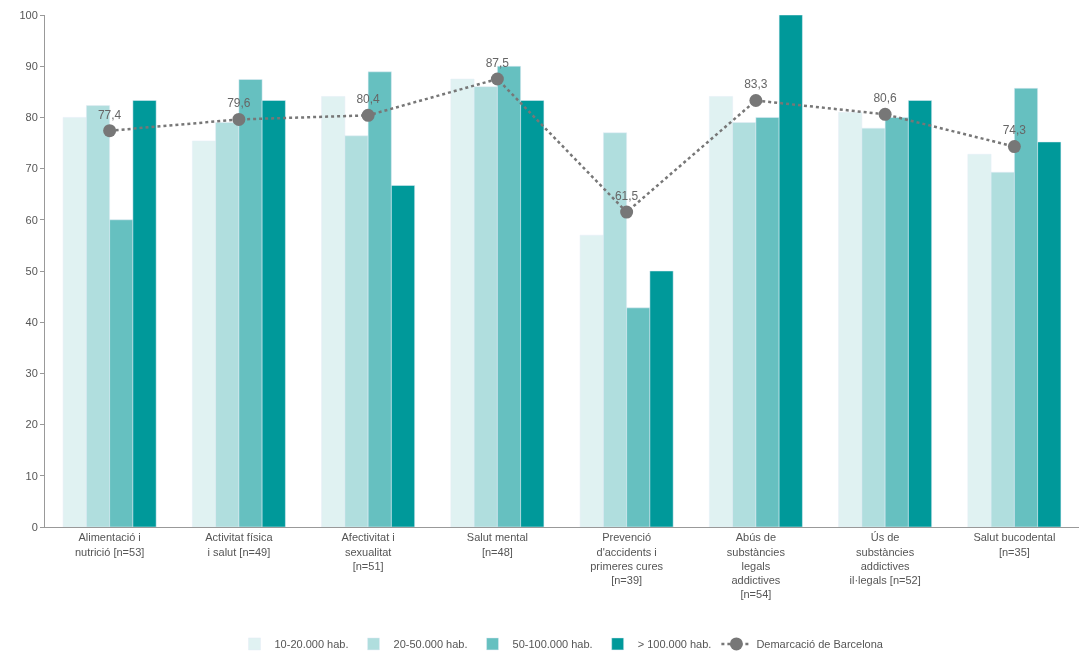 This screenshot has width=1089, height=669. What do you see at coordinates (552, 644) in the screenshot?
I see `legend-label: 50-100.000 hab.` at bounding box center [552, 644].